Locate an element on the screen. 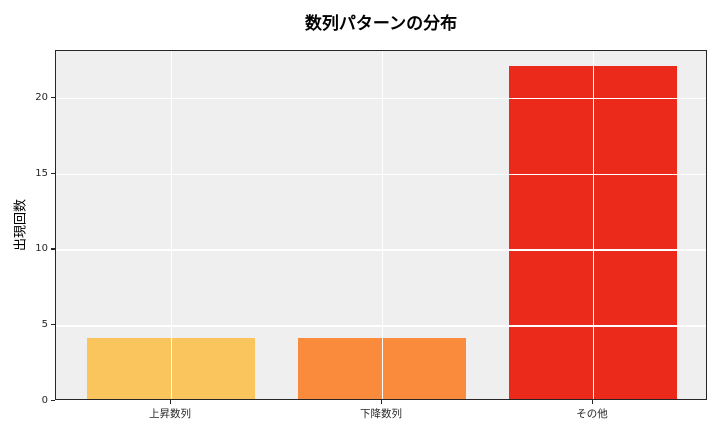 This screenshot has width=720, height=432. grid-line-v-その他 is located at coordinates (594, 225).